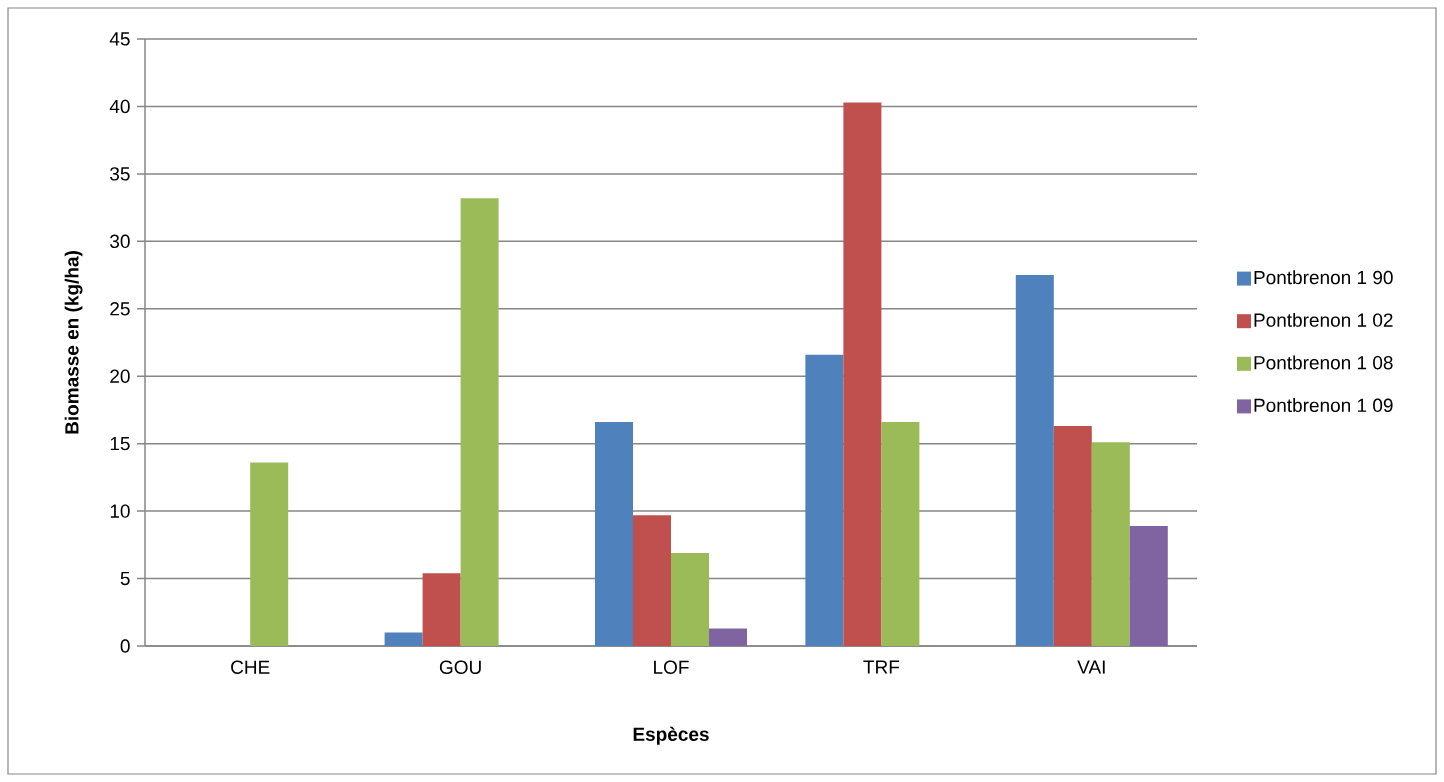 The height and width of the screenshot is (782, 1444). I want to click on y-tick-label: 20, so click(120, 376).